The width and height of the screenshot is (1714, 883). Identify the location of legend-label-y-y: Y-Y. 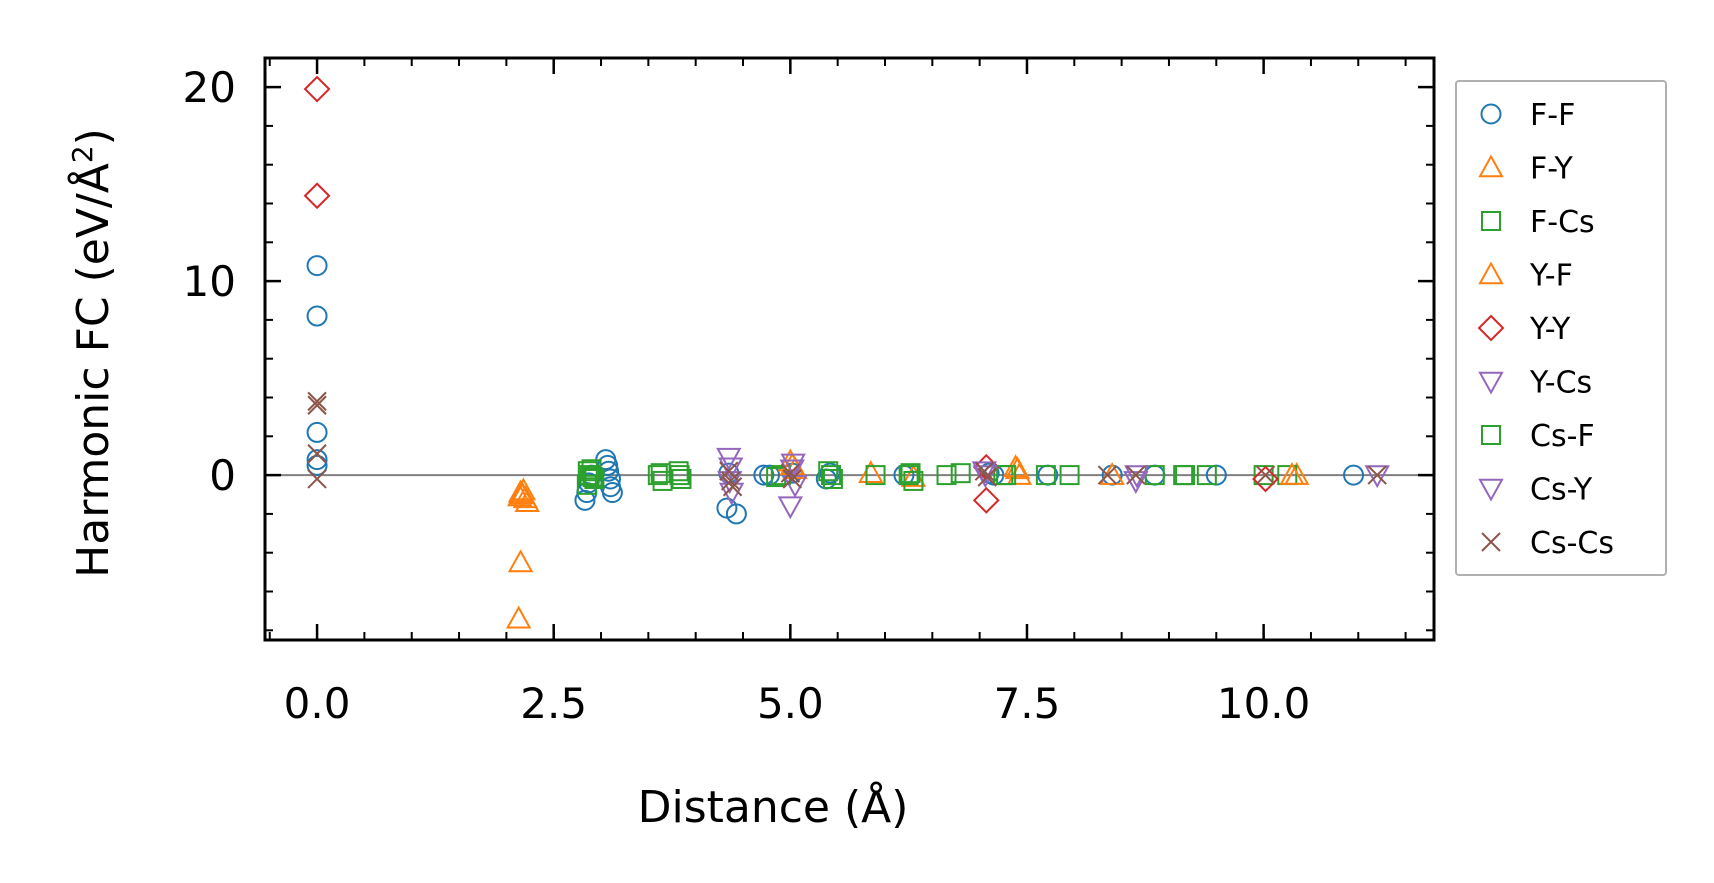
(1550, 329).